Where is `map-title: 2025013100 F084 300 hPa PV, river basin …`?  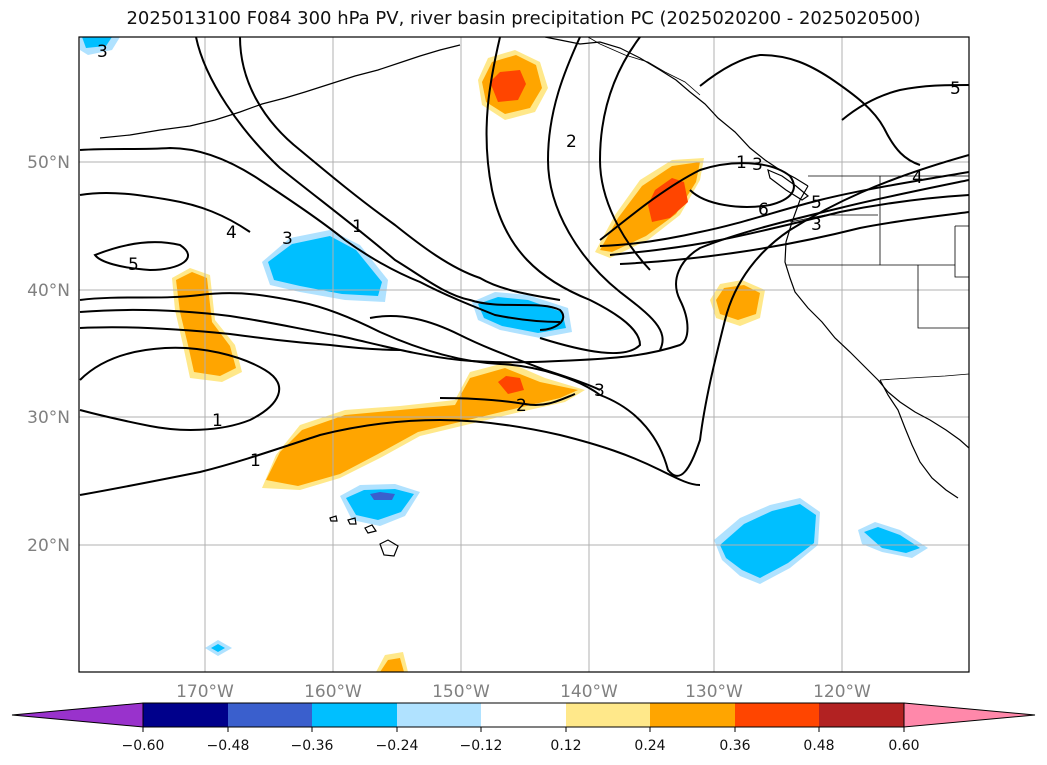
map-title: 2025013100 F084 300 hPa PV, river basin … is located at coordinates (523, 18).